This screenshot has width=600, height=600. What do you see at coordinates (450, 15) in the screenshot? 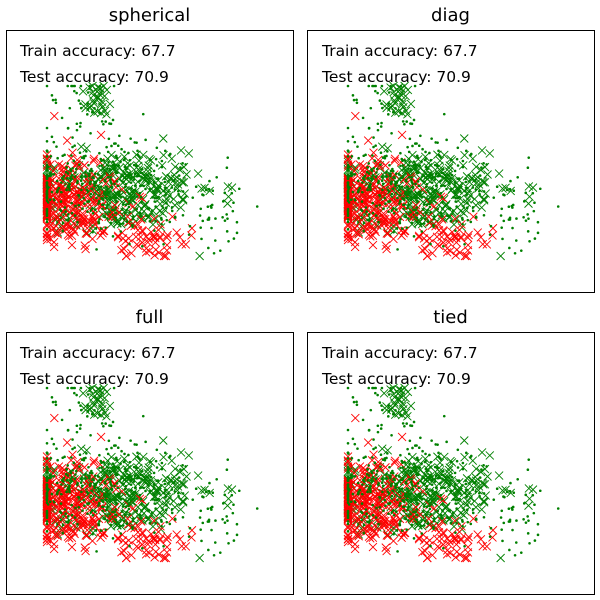
I see `subplot-title-diag: diag` at bounding box center [450, 15].